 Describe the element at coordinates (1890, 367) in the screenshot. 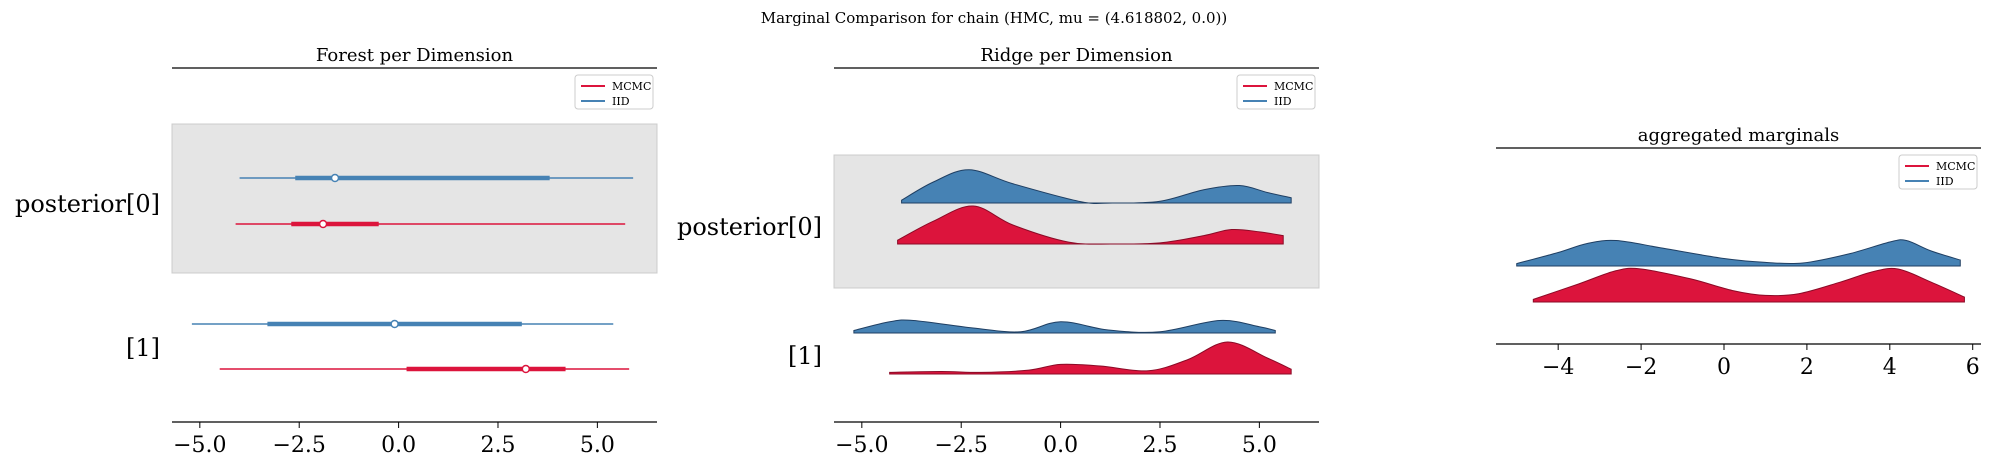

I see `x-tick-label: 4` at that location.